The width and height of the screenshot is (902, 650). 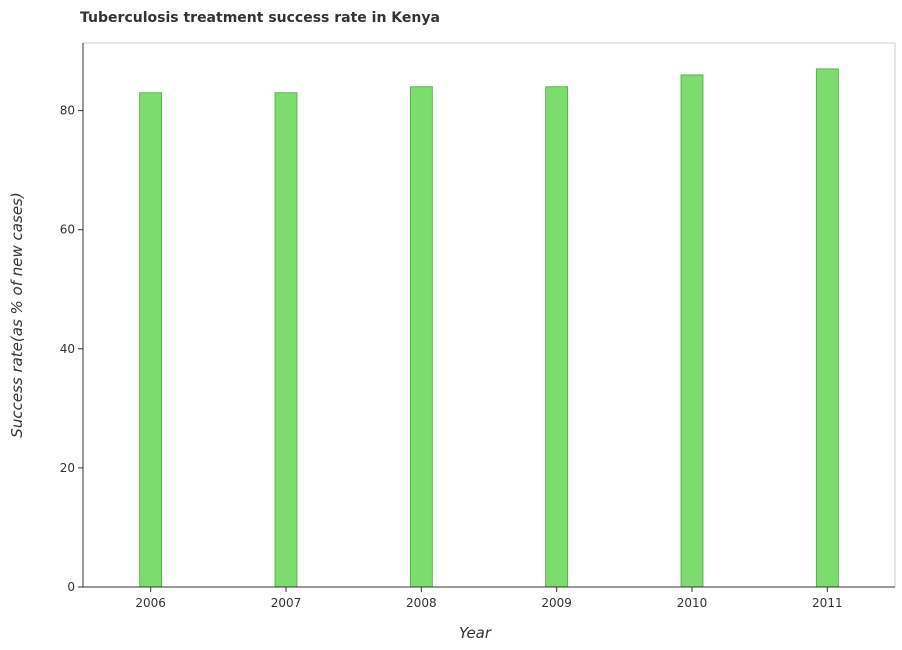 I want to click on x-tick-label: 2011, so click(x=827, y=603).